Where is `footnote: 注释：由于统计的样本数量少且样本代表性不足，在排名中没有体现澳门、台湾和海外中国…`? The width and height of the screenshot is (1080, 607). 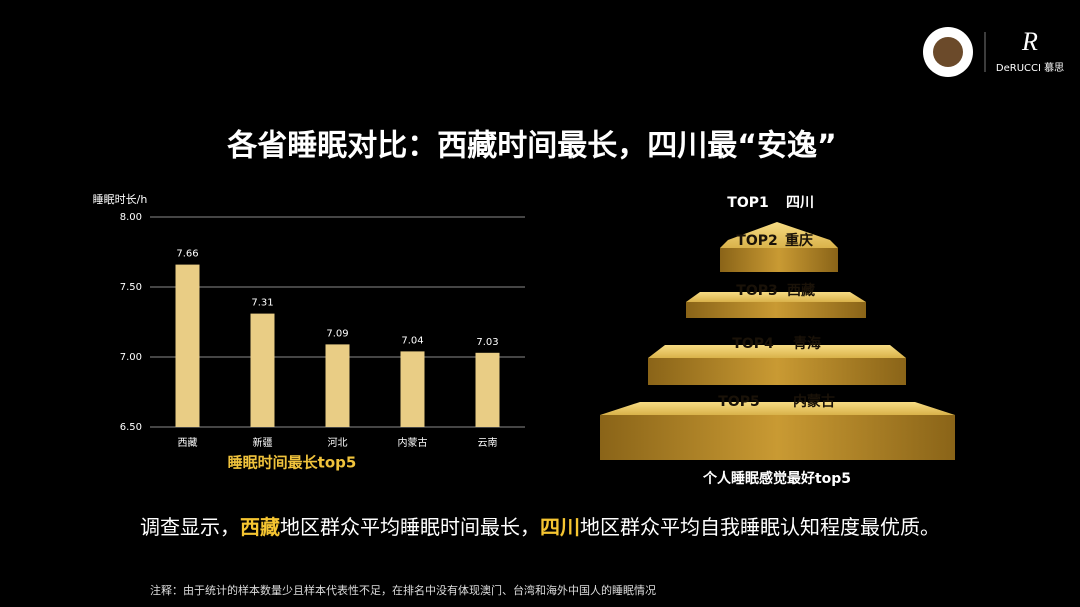 footnote: 注释：由于统计的样本数量少且样本代表性不足，在排名中没有体现澳门、台湾和海外中国… is located at coordinates (403, 590).